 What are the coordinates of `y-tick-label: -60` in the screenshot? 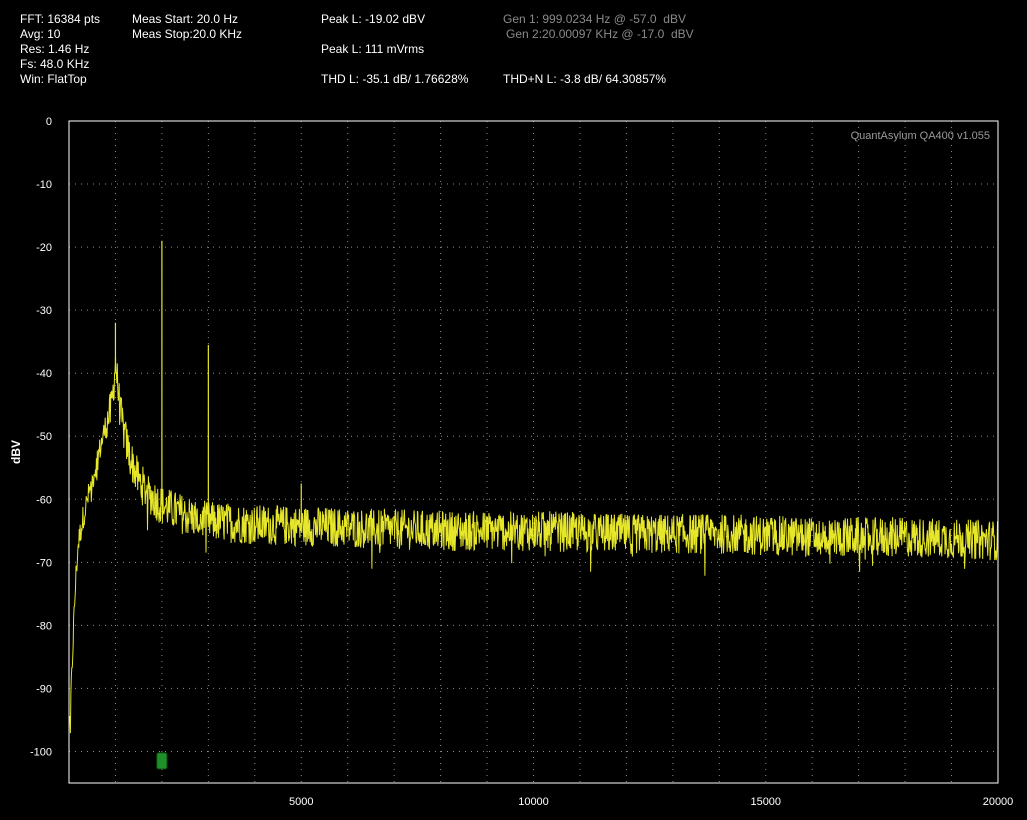 It's located at (44, 500).